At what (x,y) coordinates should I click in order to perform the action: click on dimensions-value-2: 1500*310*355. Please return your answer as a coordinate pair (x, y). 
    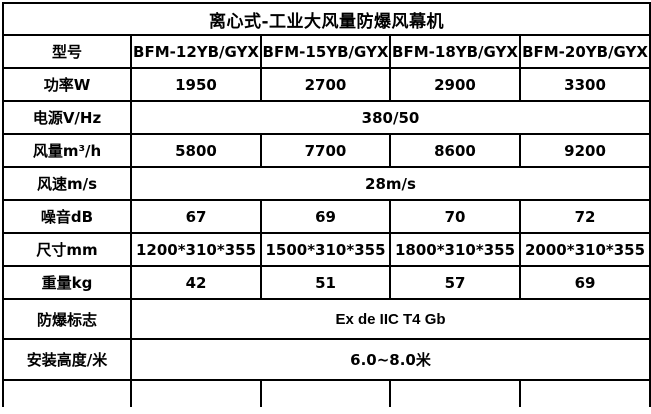
    Looking at the image, I should click on (325, 249).